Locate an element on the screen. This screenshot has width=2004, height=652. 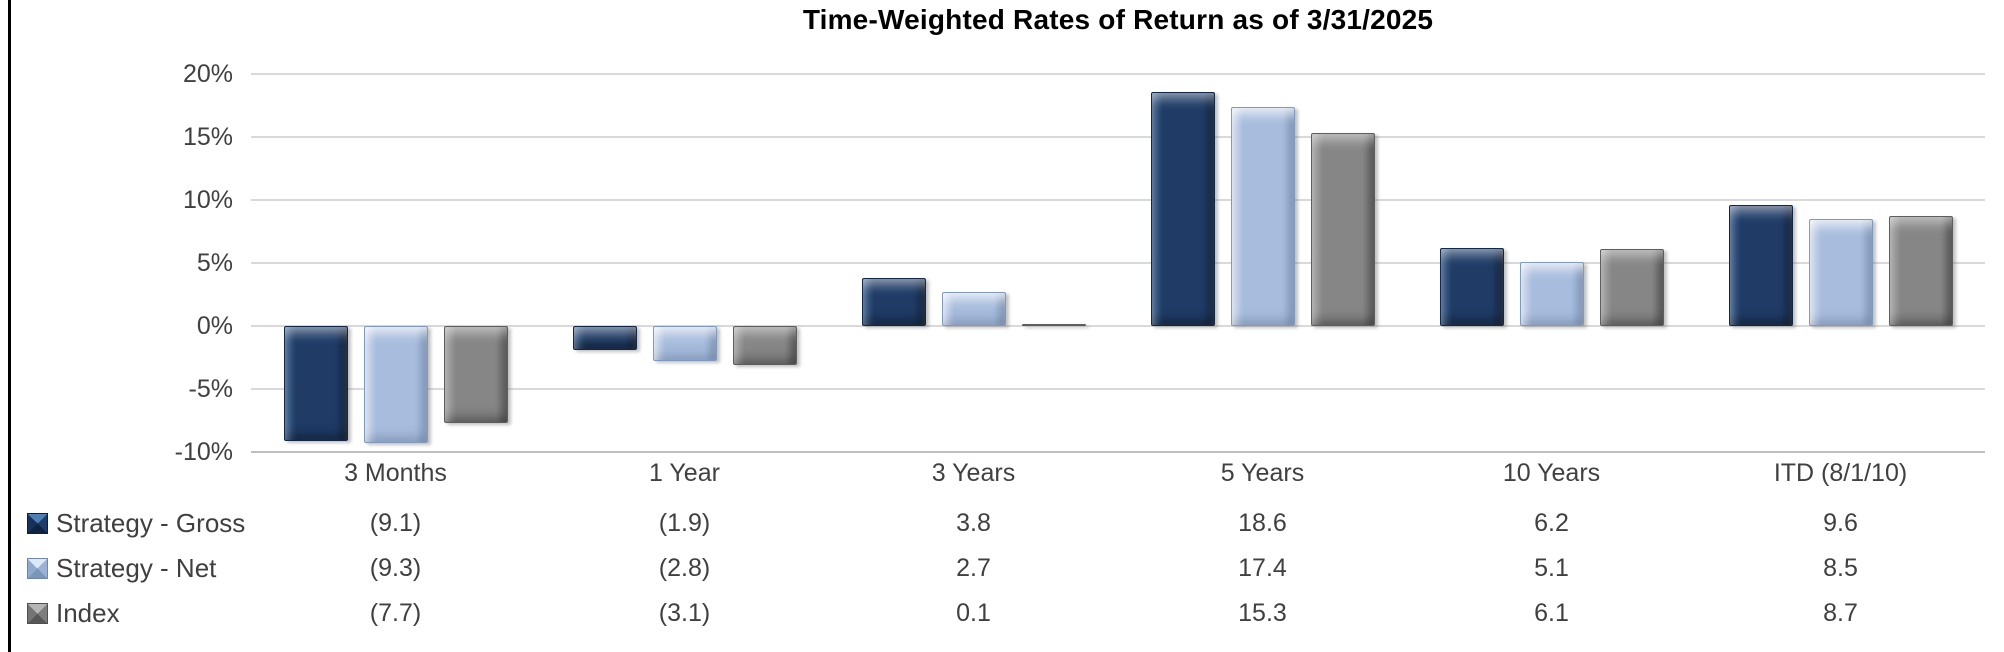
legend-label: Strategy - Gross is located at coordinates (151, 523).